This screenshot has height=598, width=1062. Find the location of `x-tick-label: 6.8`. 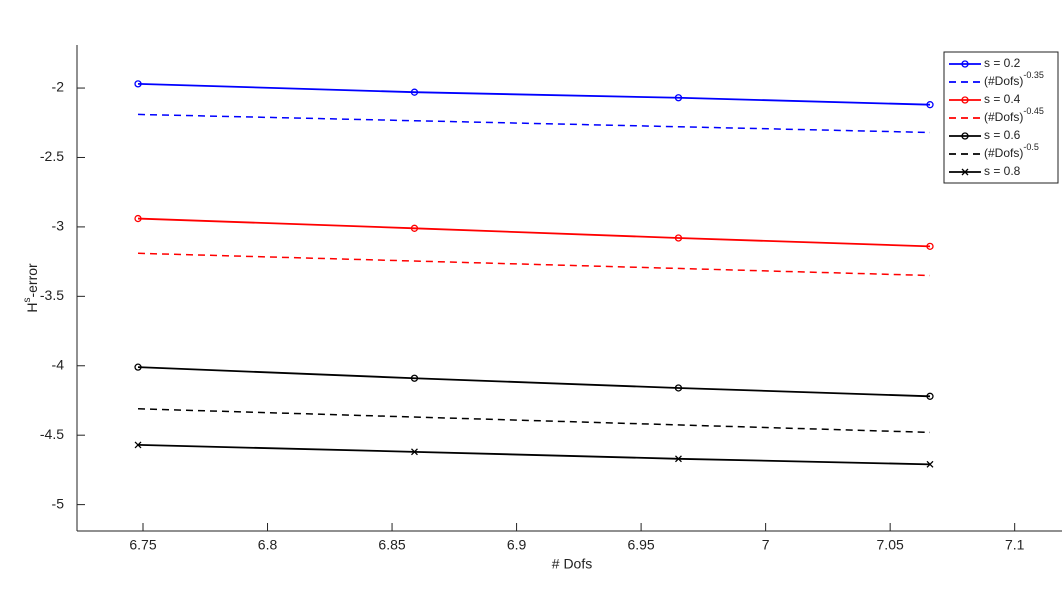

x-tick-label: 6.8 is located at coordinates (268, 545).